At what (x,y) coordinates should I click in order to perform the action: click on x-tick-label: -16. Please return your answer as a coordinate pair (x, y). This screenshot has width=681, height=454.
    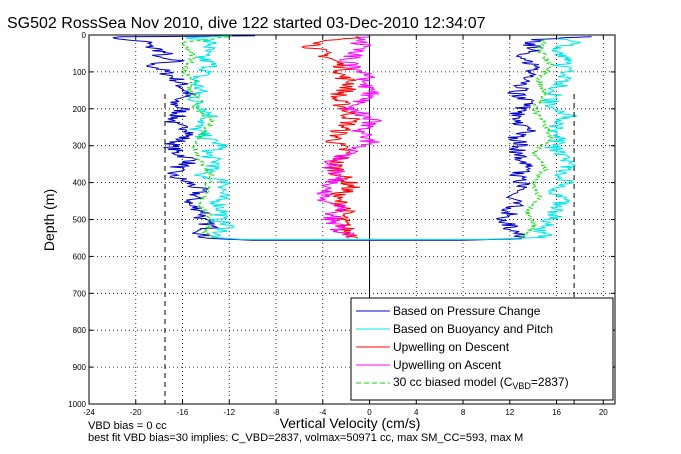
    Looking at the image, I should click on (183, 412).